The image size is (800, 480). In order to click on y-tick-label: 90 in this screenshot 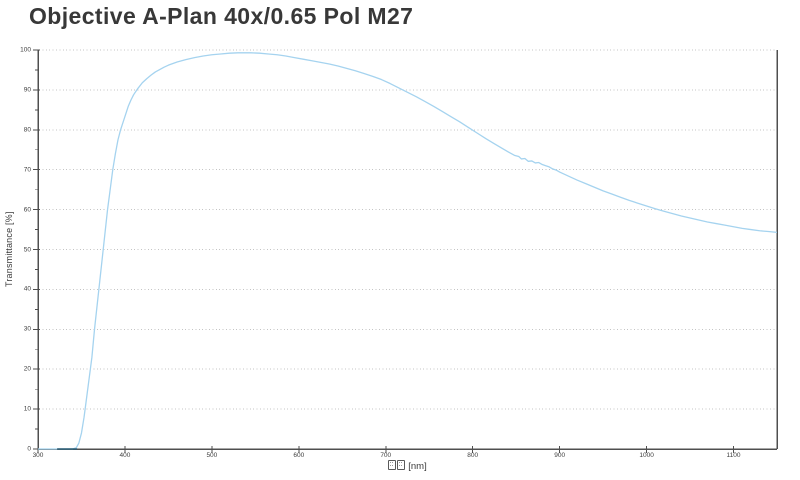, I will do `click(27, 90)`.